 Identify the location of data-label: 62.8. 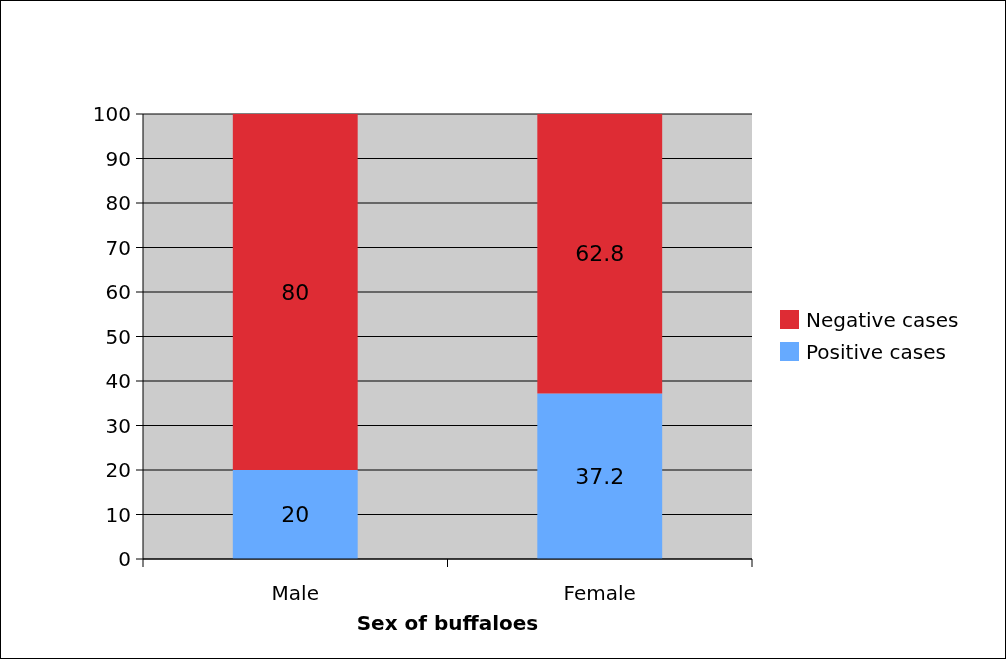
(600, 254).